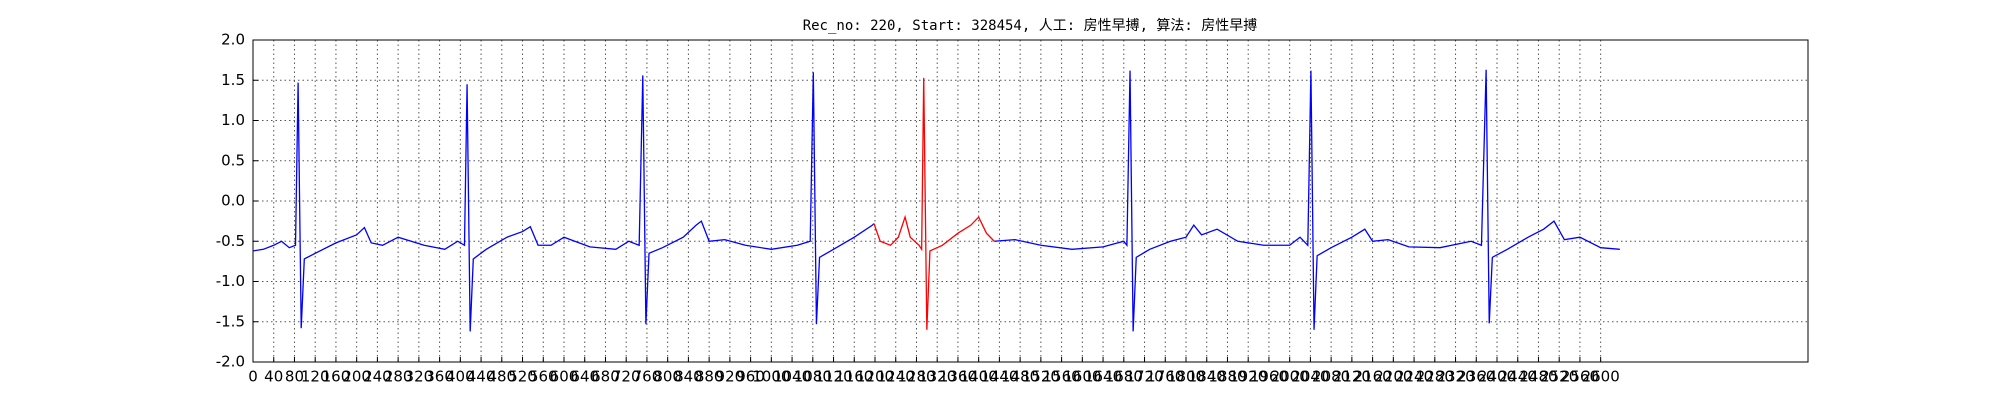 The height and width of the screenshot is (400, 2000). Describe the element at coordinates (1124, 377) in the screenshot. I see `x-tick-label: 1680` at that location.